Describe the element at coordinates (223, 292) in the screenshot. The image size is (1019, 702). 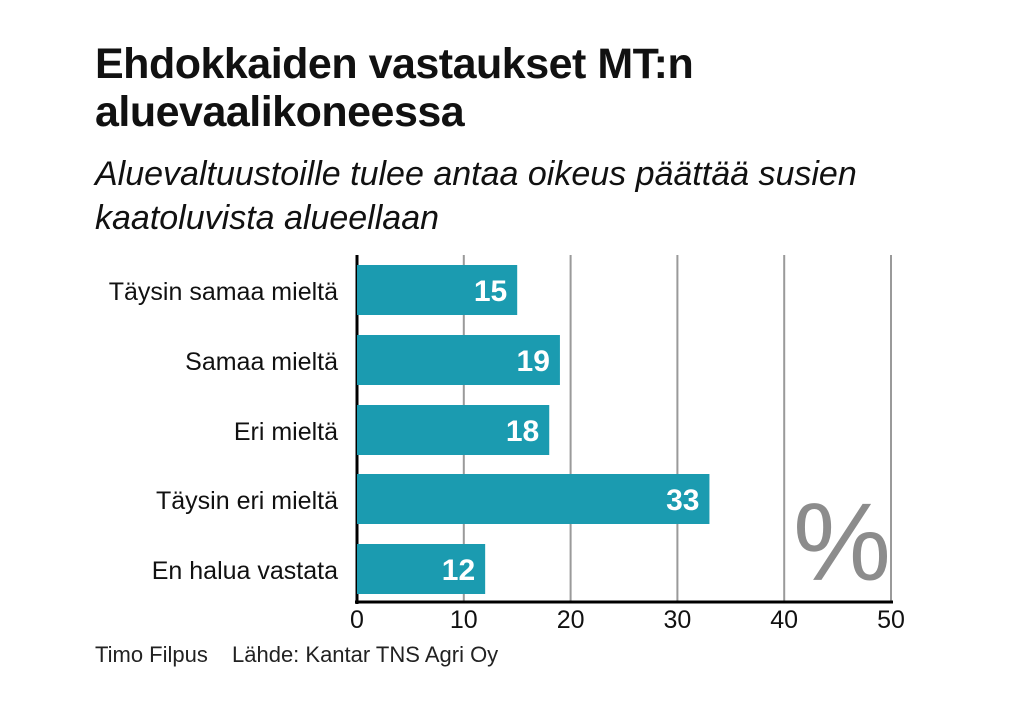
I see `category-label: Täysin samaa mieltä` at that location.